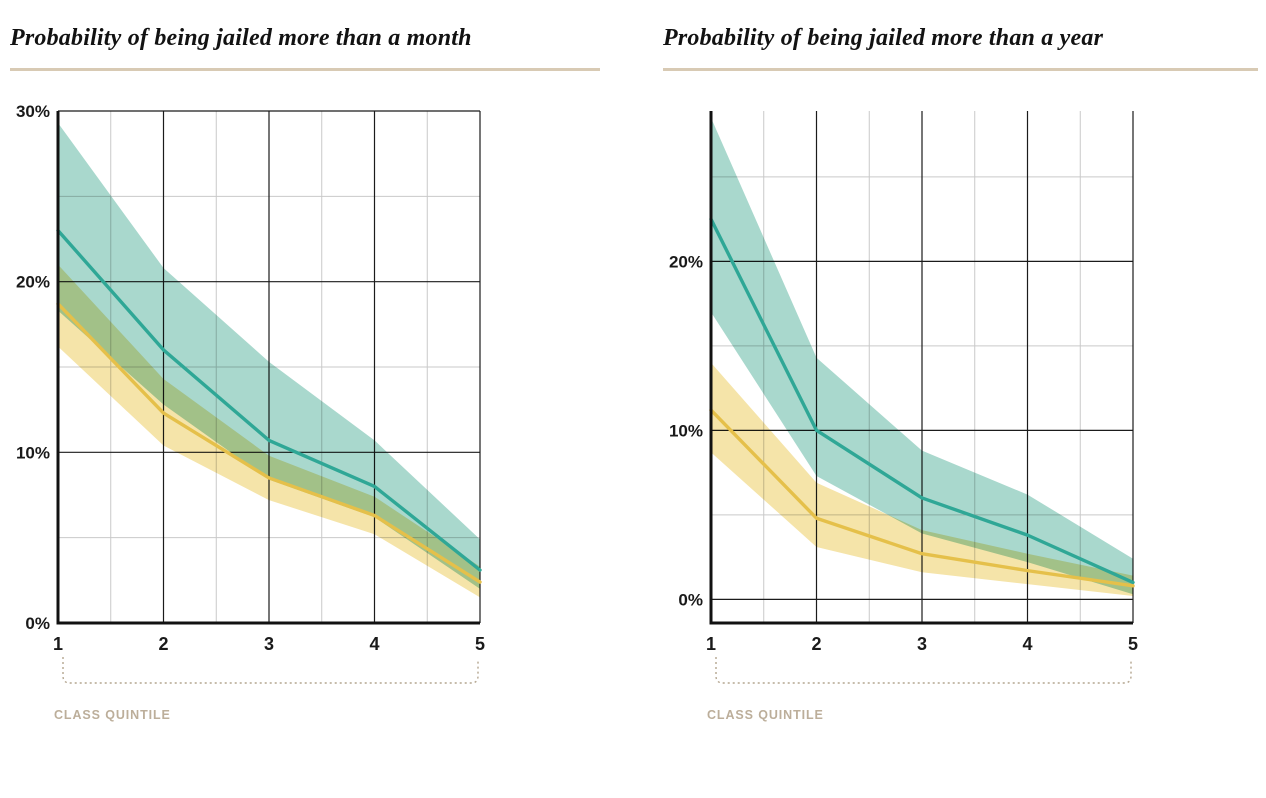 The height and width of the screenshot is (798, 1266). I want to click on y-tick-label: 30%, so click(33, 111).